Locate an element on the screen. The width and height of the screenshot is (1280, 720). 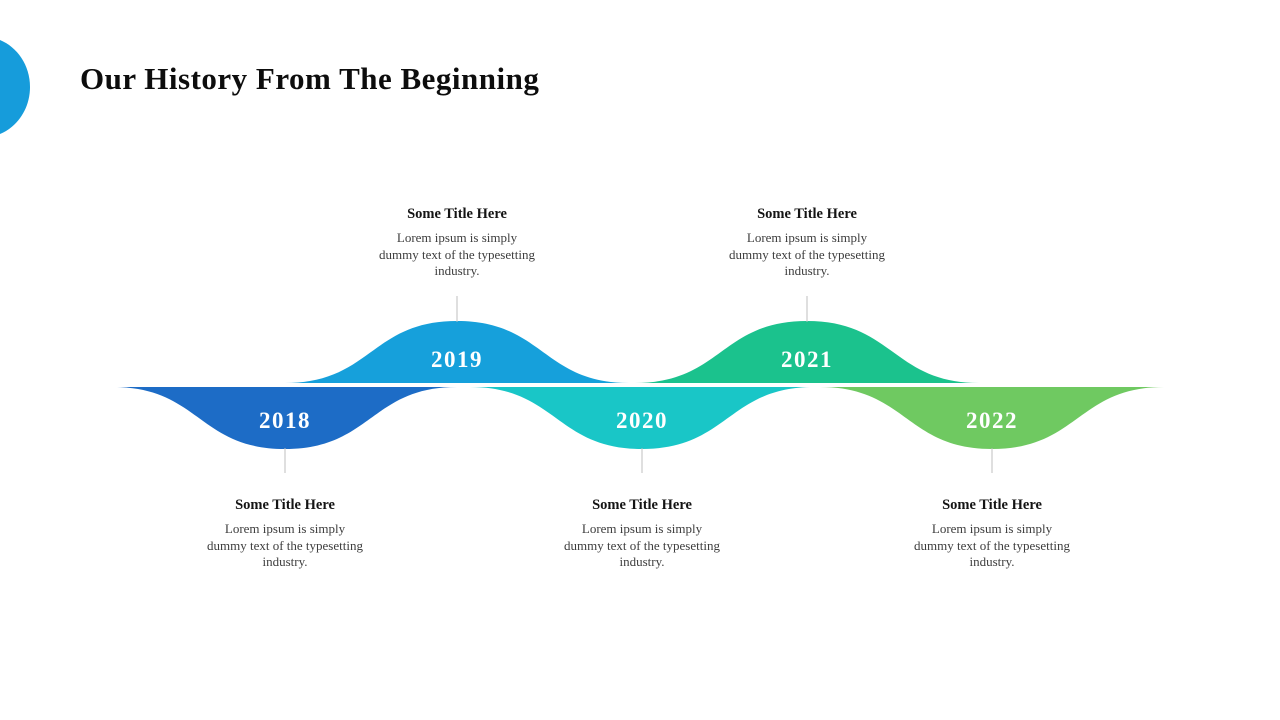
wave-shape-2021 is located at coordinates (807, 352).